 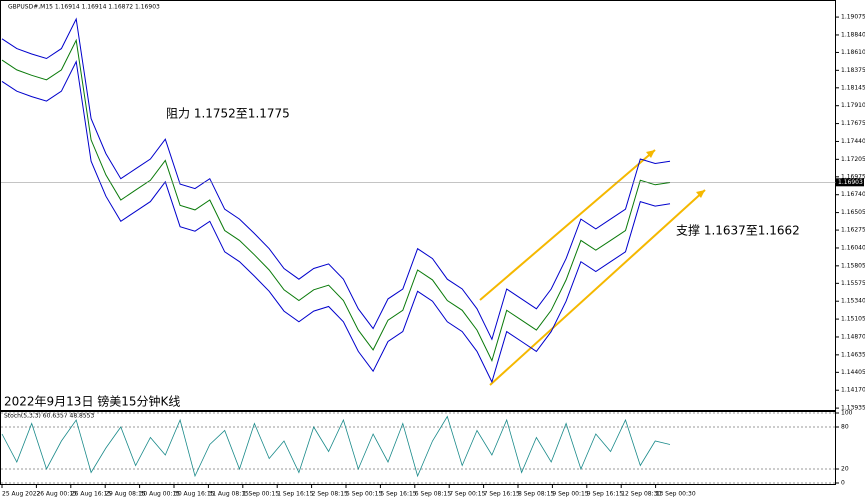 What do you see at coordinates (853, 390) in the screenshot?
I see `y-tick-label: 1.14170` at bounding box center [853, 390].